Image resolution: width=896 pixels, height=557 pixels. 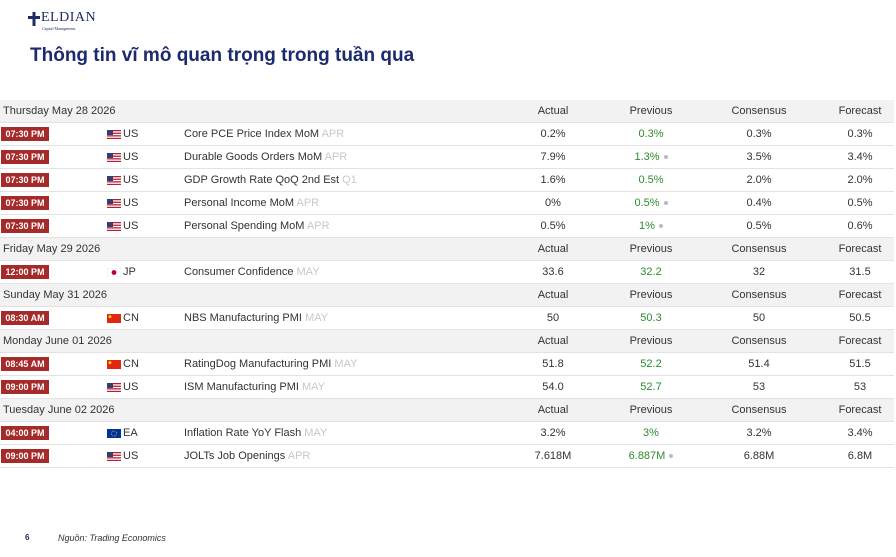 I want to click on actual-value: 1.6%, so click(x=553, y=180).